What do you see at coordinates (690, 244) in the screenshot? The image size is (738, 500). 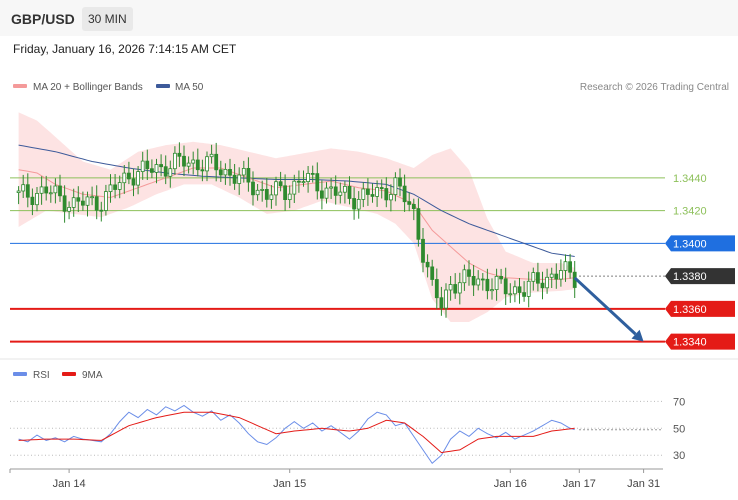 I see `level-label-text: 1.3400` at bounding box center [690, 244].